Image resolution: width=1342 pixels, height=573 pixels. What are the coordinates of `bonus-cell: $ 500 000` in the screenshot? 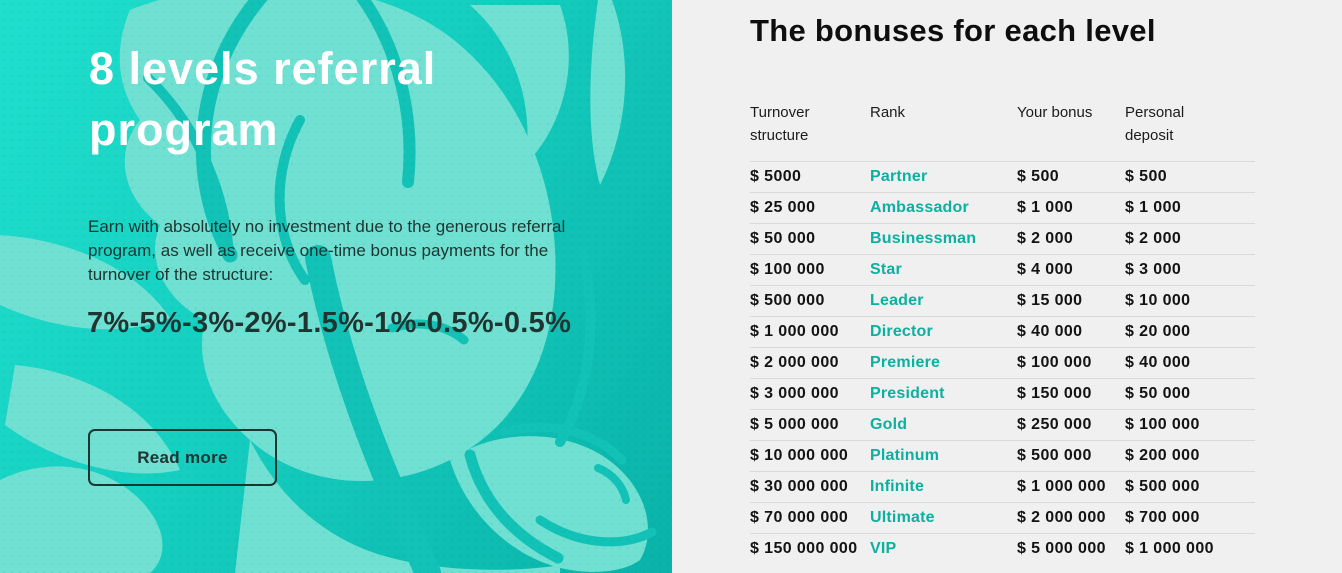 It's located at (1054, 455).